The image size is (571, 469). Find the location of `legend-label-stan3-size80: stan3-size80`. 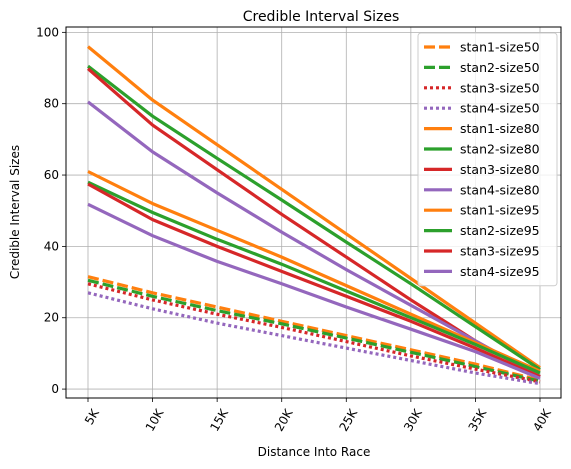

legend-label-stan3-size80: stan3-size80 is located at coordinates (500, 169).